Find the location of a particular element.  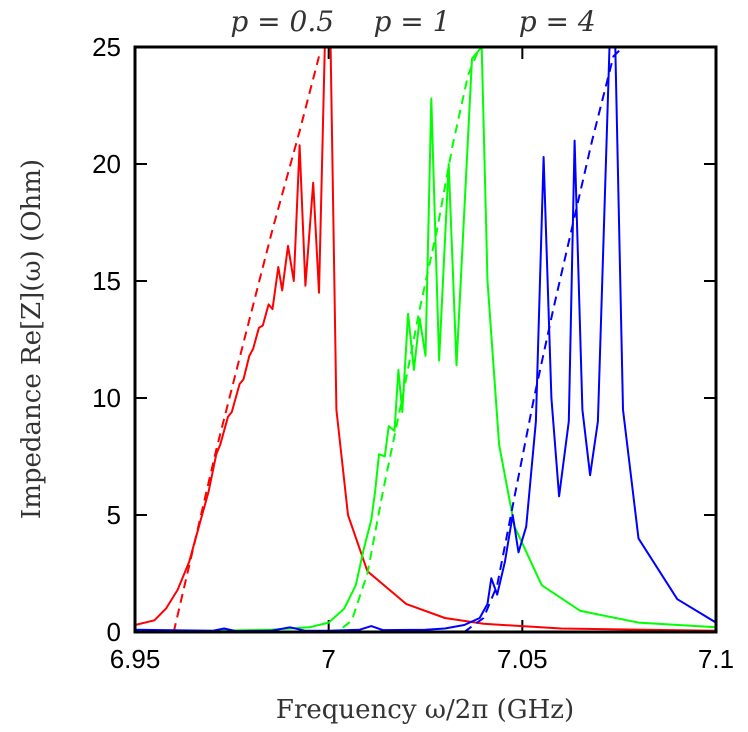

y-tick-label: 0 is located at coordinates (114, 632).